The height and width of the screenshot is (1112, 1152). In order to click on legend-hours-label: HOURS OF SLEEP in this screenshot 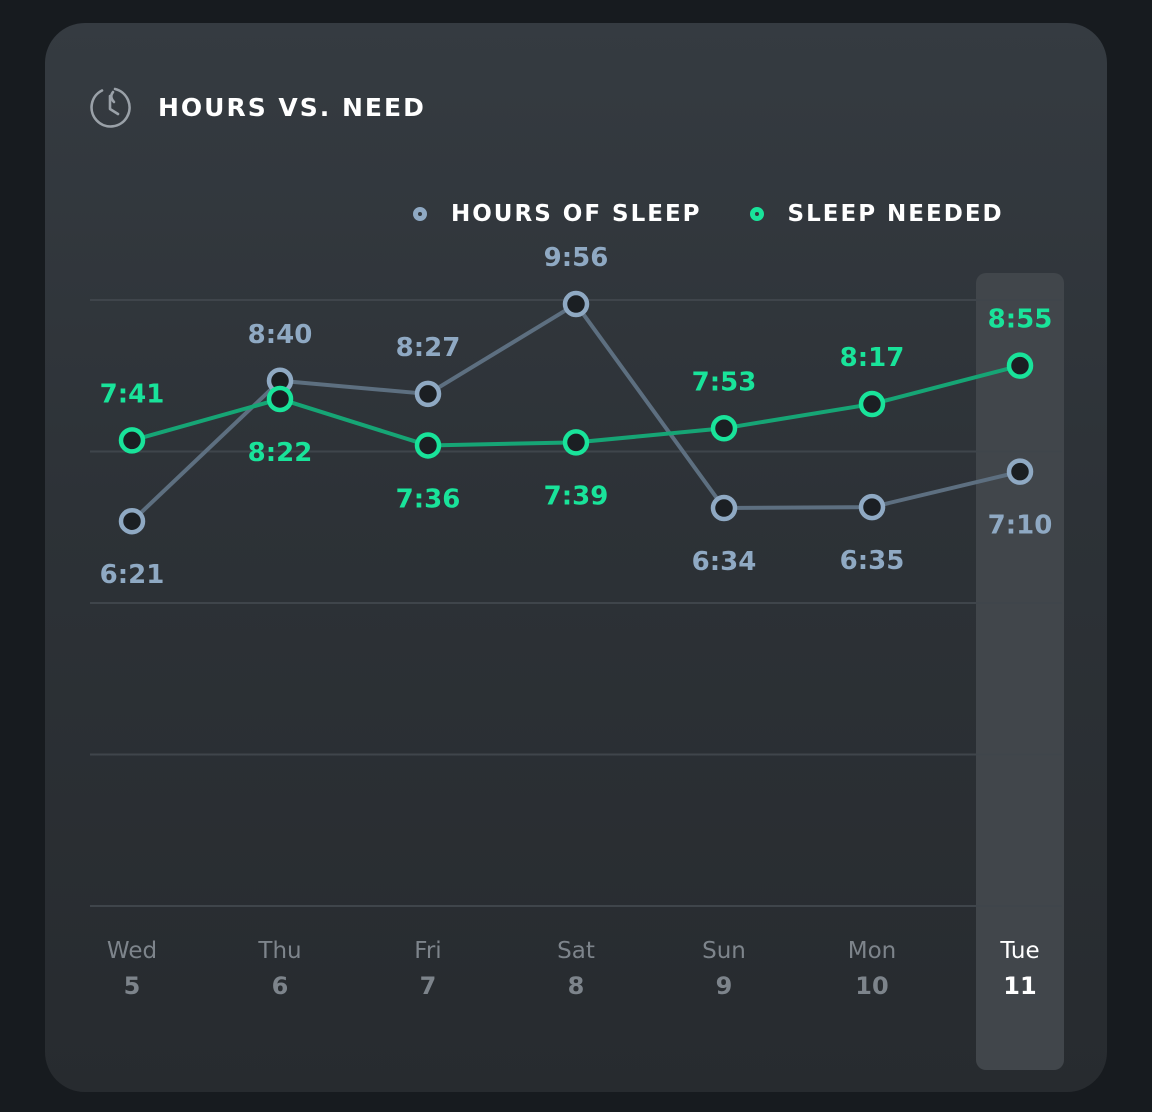, I will do `click(576, 214)`.